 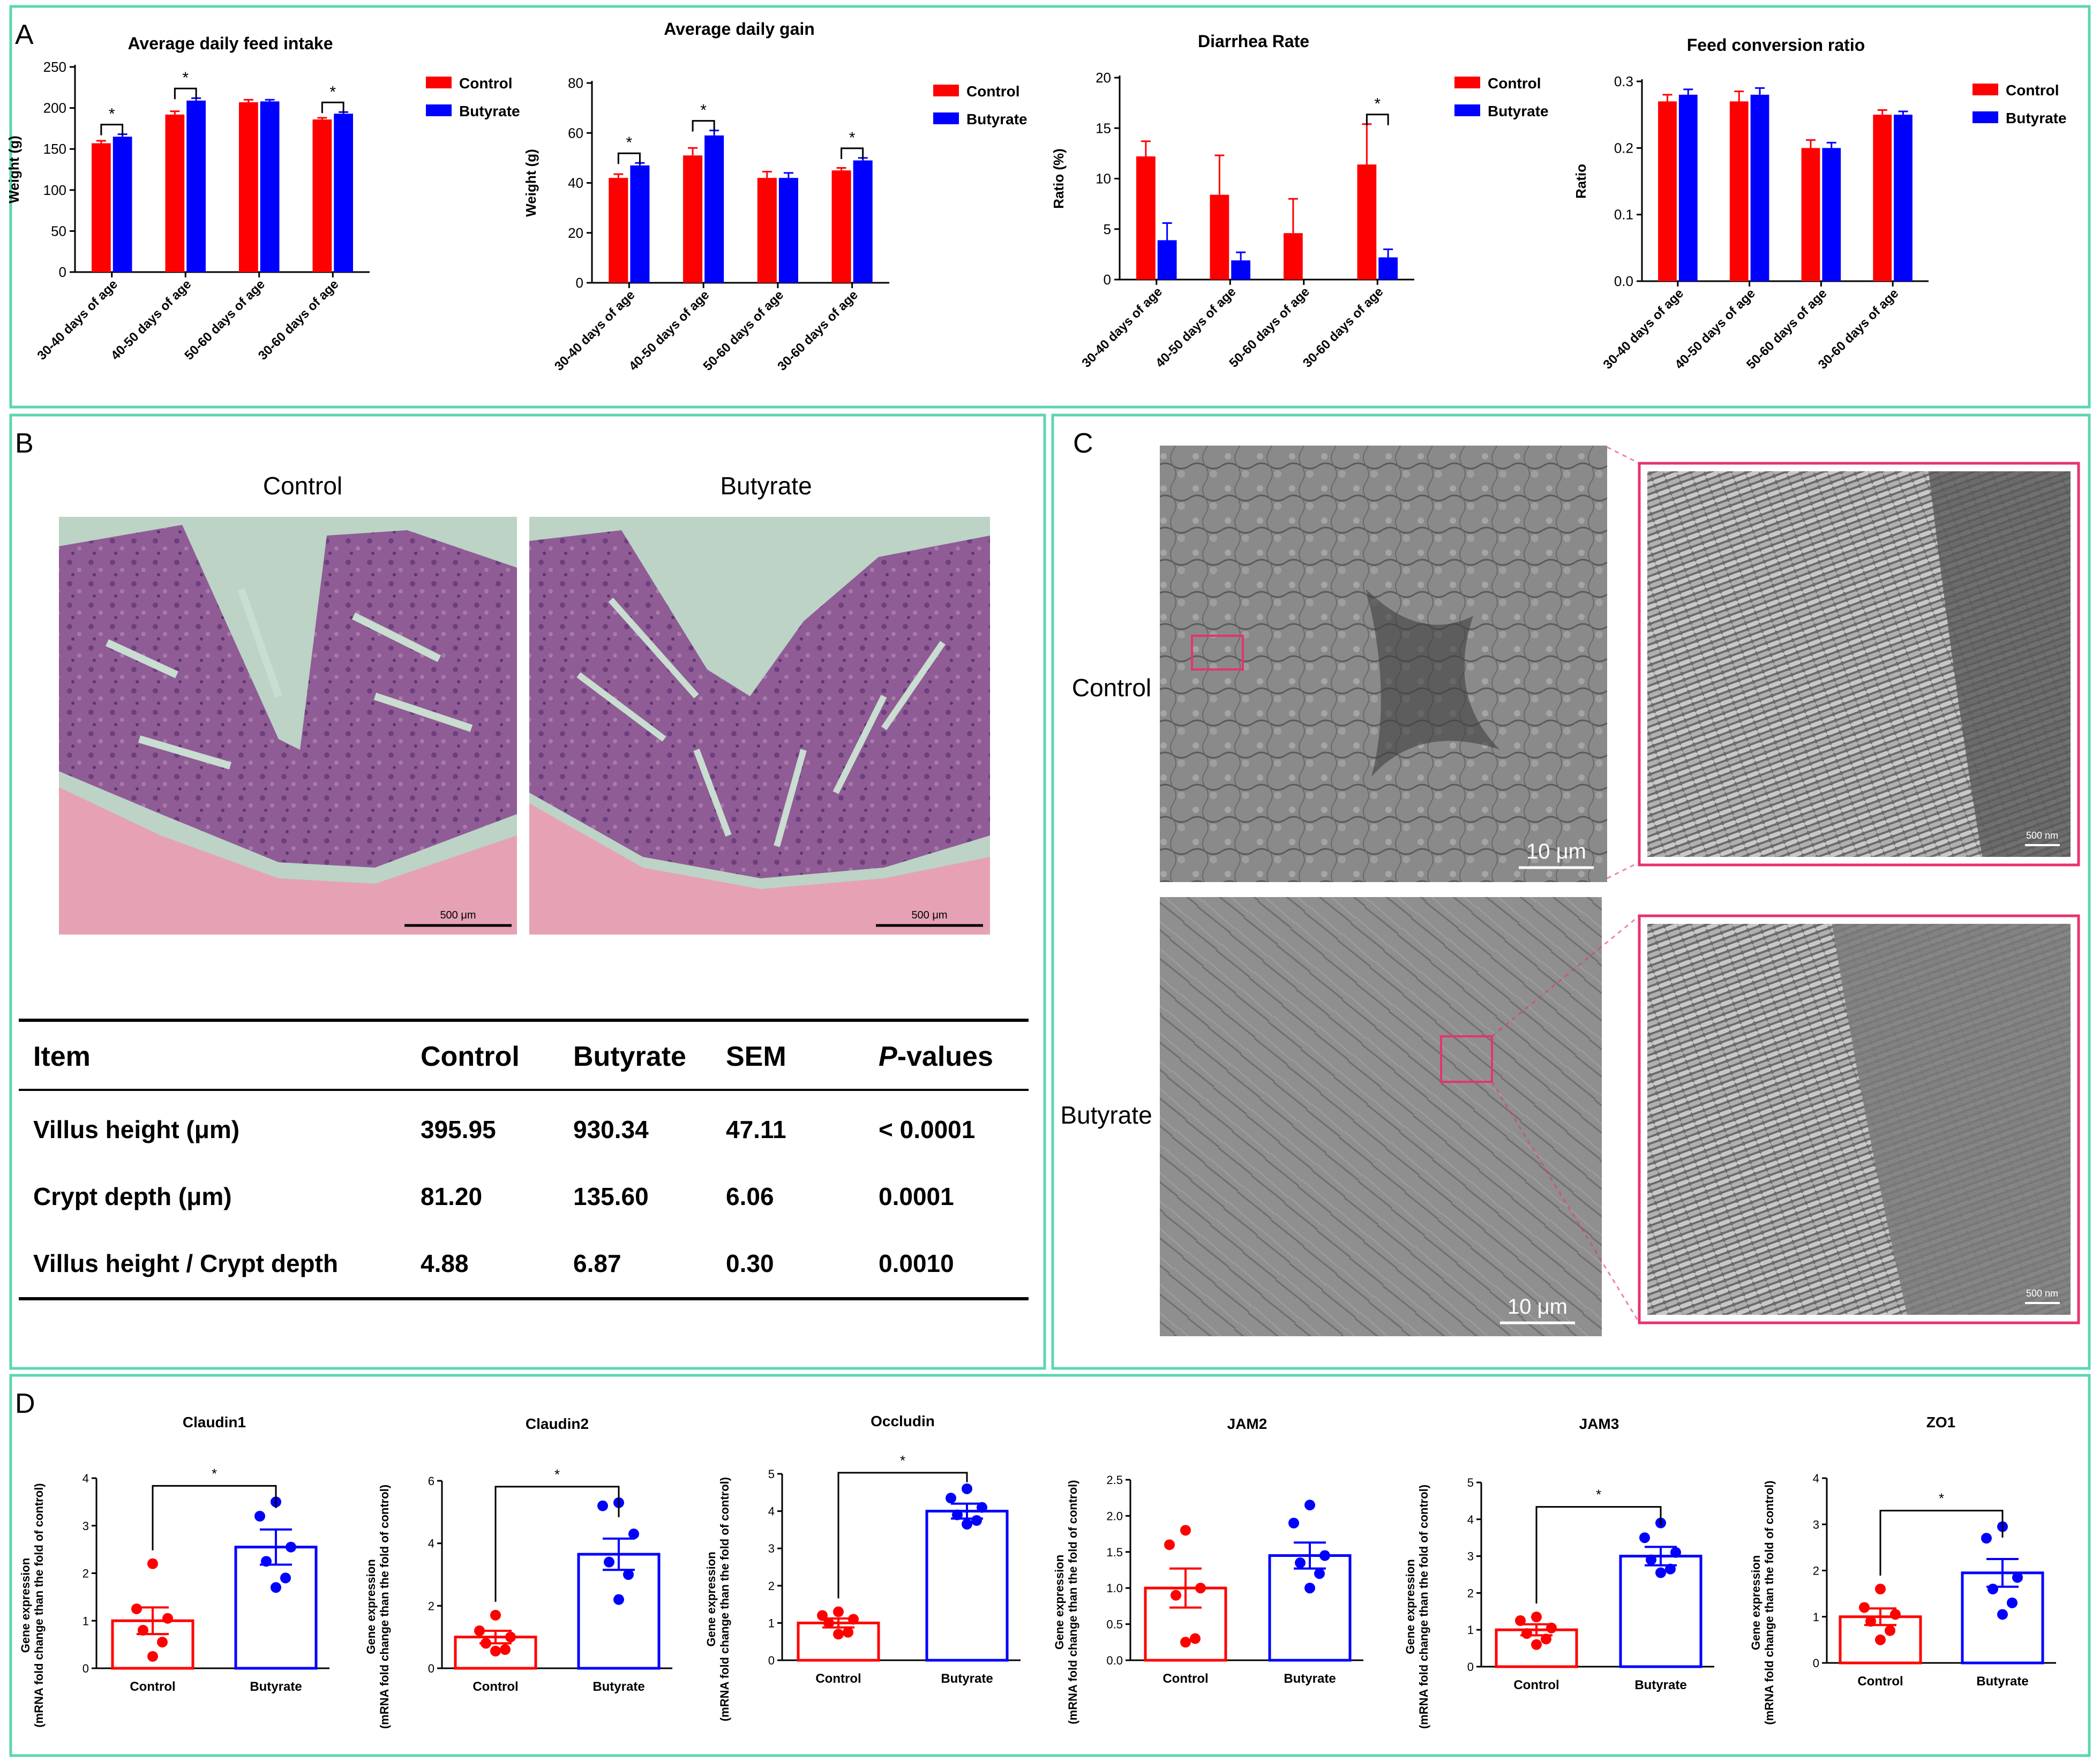 I want to click on y-tick-label: 15, so click(x=1103, y=128).